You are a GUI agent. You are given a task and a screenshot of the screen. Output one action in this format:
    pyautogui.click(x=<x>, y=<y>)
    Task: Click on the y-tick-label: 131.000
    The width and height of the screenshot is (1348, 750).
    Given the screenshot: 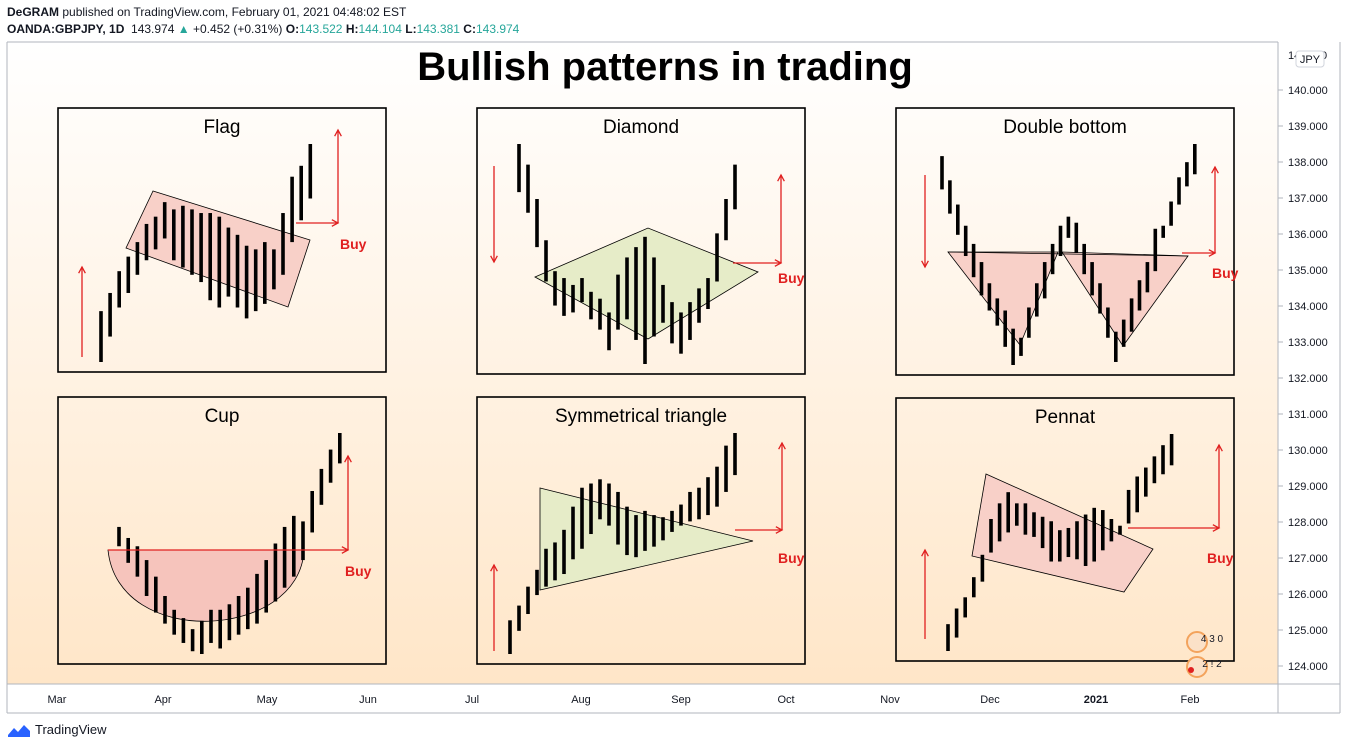 What is the action you would take?
    pyautogui.click(x=1308, y=415)
    